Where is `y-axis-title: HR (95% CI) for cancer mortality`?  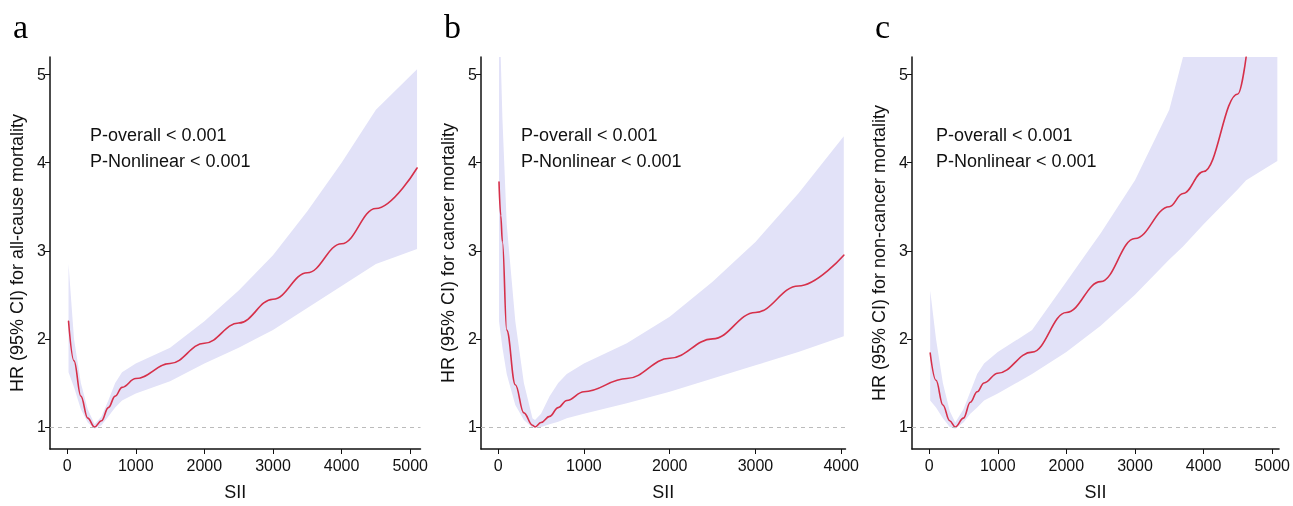 y-axis-title: HR (95% CI) for cancer mortality is located at coordinates (448, 253).